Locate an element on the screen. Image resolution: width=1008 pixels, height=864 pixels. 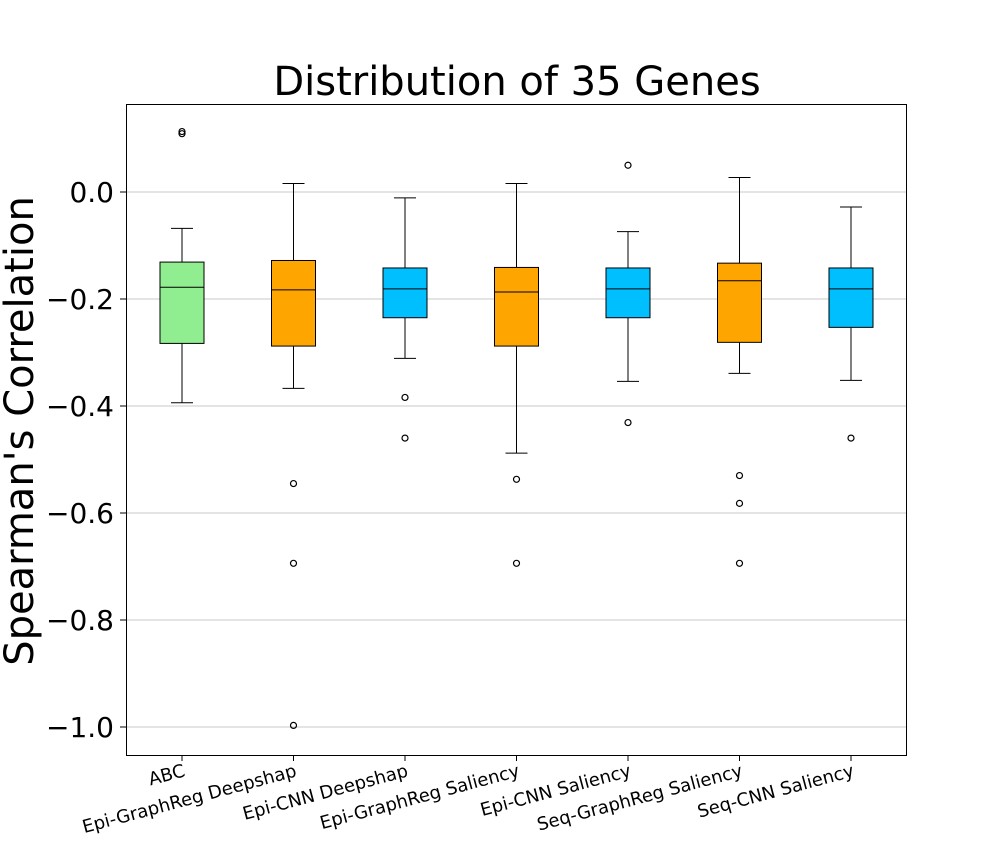
y-axis-label: Spearman's Correlation is located at coordinates (21, 431).